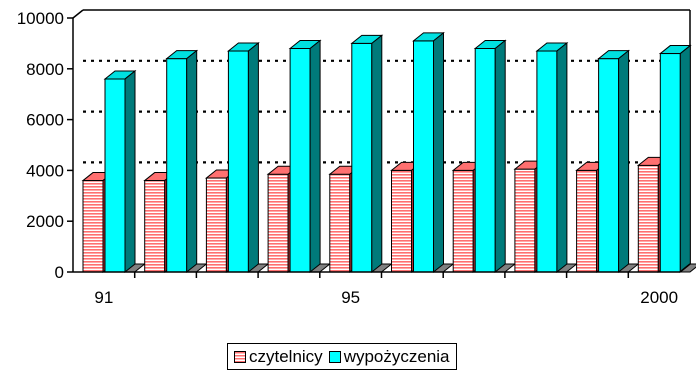 The height and width of the screenshot is (372, 696). What do you see at coordinates (45, 120) in the screenshot?
I see `y-tick-label: 6000` at bounding box center [45, 120].